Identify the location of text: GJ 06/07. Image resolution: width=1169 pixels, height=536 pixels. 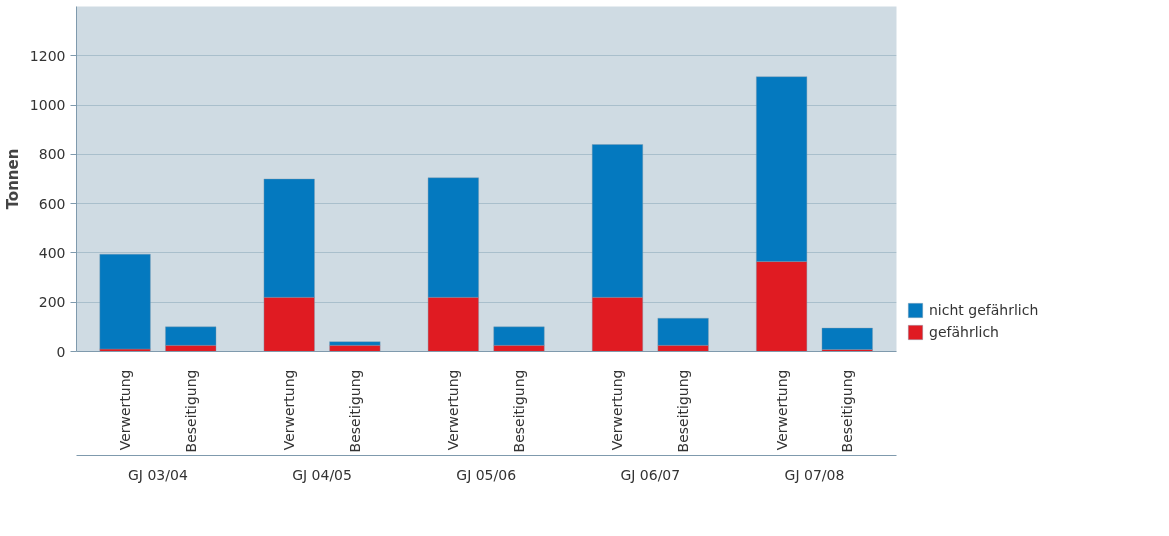
(650, 474).